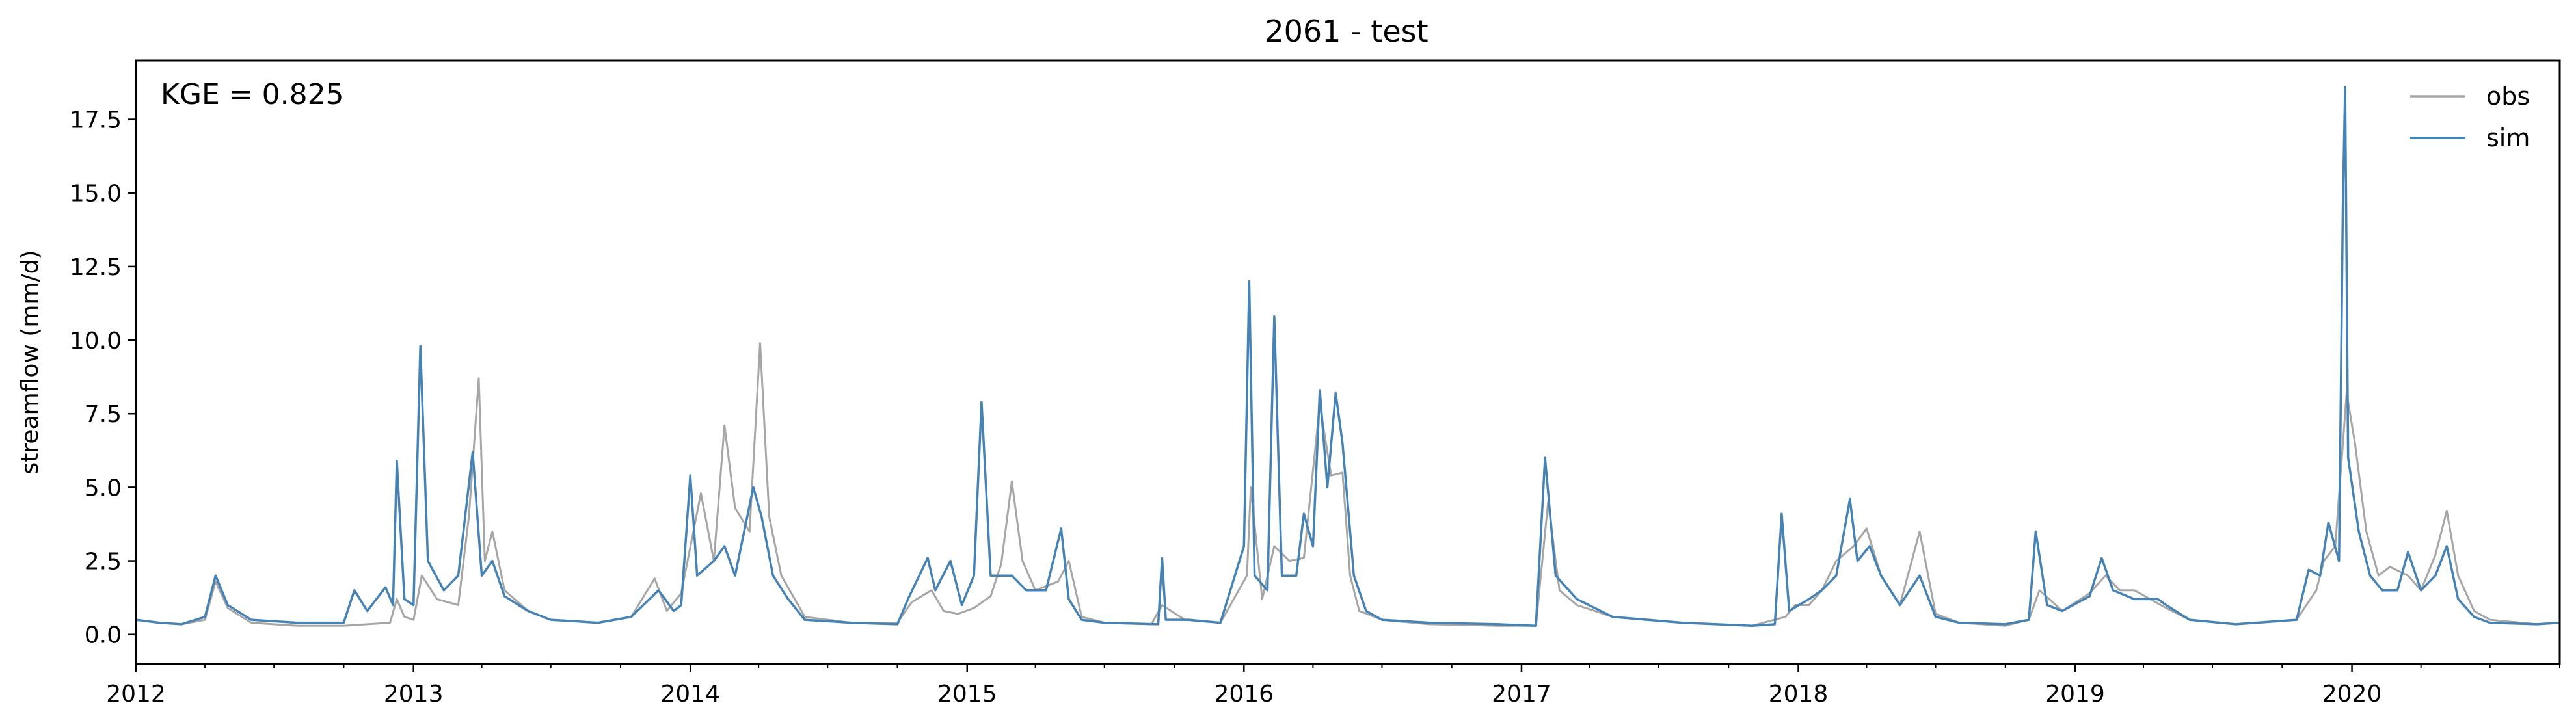 The height and width of the screenshot is (727, 2576). What do you see at coordinates (103, 414) in the screenshot?
I see `y-tick-label: 7.5` at bounding box center [103, 414].